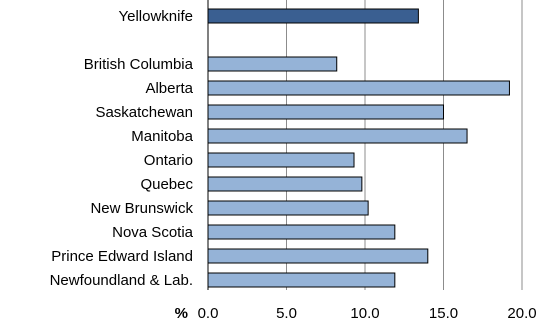 The height and width of the screenshot is (323, 542). I want to click on x-tick-label: 10.0, so click(364, 313).